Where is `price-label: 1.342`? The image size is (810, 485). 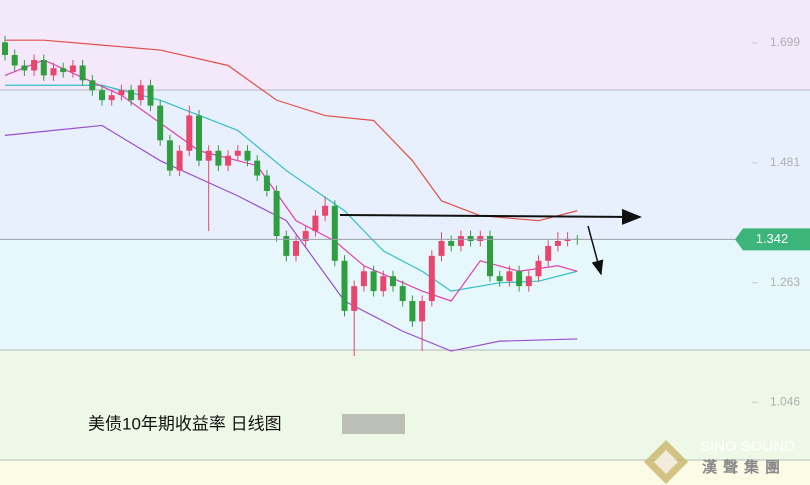 price-label: 1.342 is located at coordinates (772, 238).